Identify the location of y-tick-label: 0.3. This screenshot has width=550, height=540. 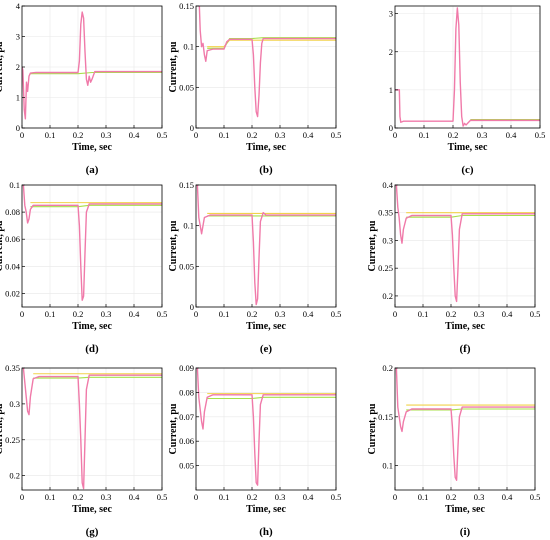
(14, 404).